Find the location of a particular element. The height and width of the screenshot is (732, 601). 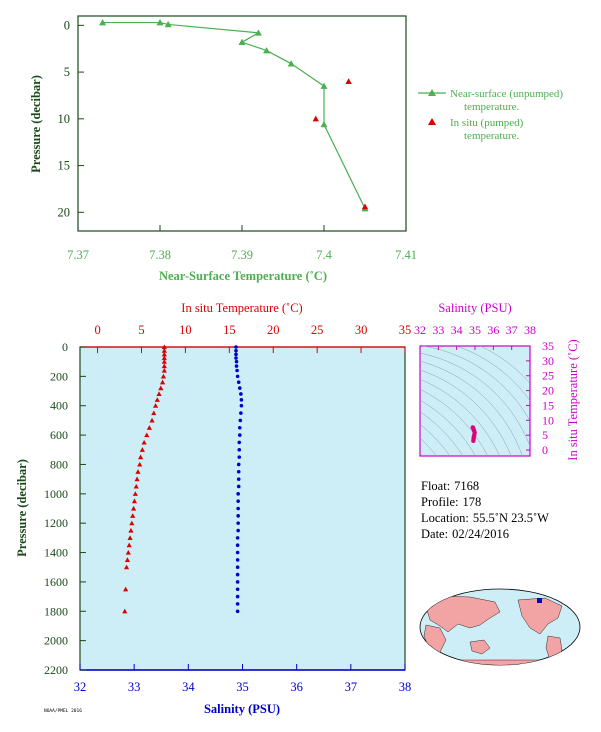

legend-marker-unpumped is located at coordinates (432, 92).